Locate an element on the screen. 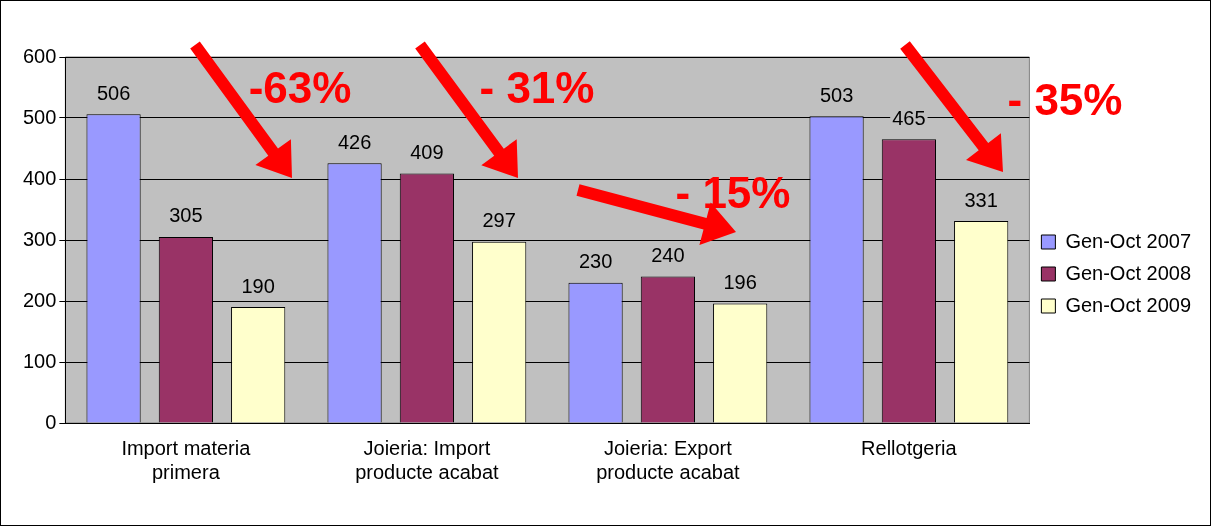 The height and width of the screenshot is (526, 1211). data-label: 503 is located at coordinates (836, 94).